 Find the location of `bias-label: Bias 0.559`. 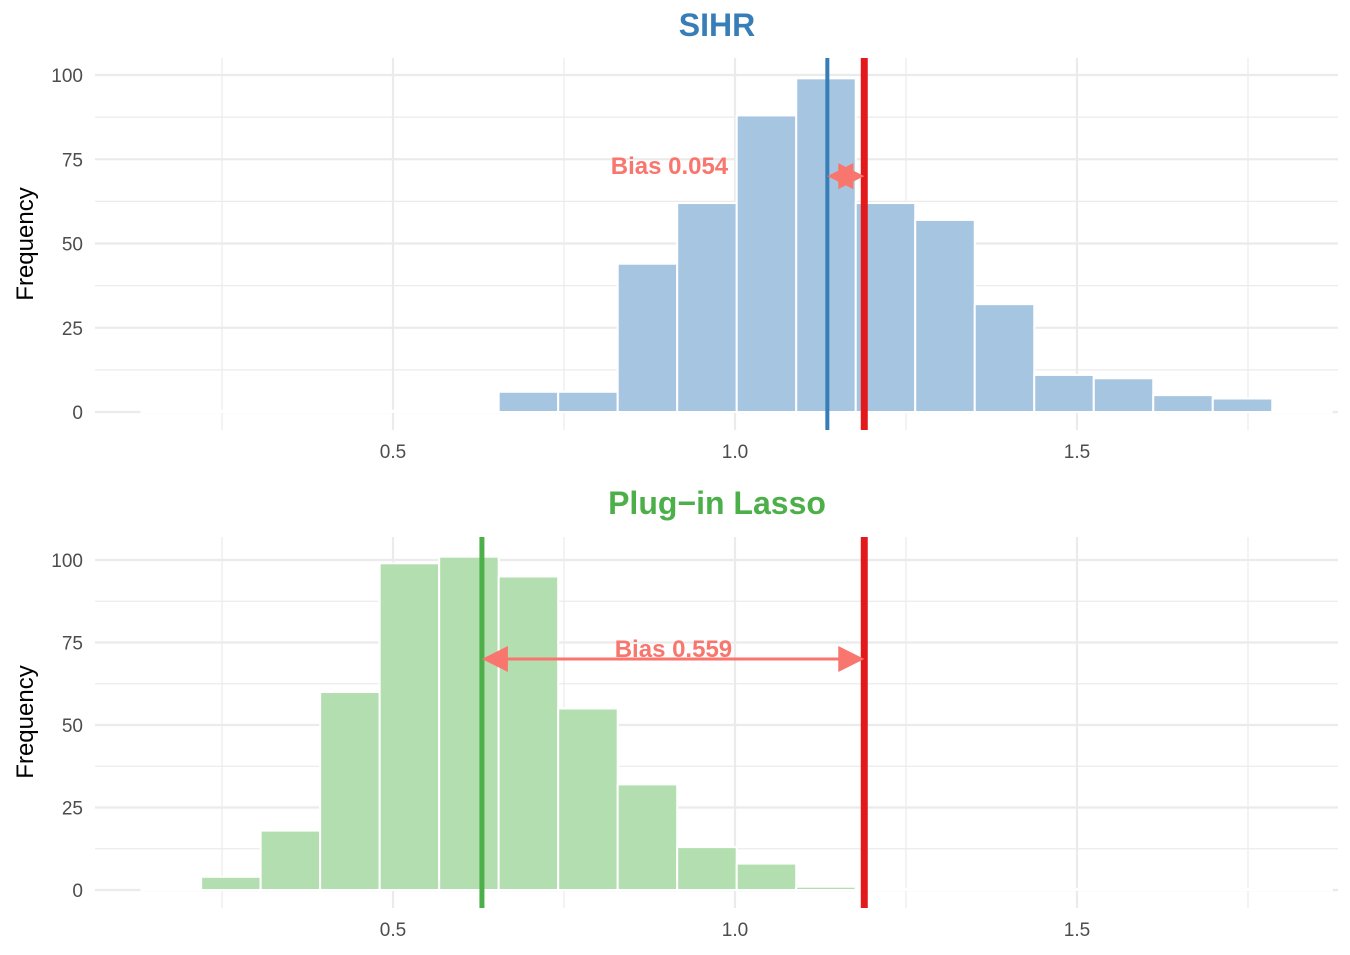

bias-label: Bias 0.559 is located at coordinates (673, 649).